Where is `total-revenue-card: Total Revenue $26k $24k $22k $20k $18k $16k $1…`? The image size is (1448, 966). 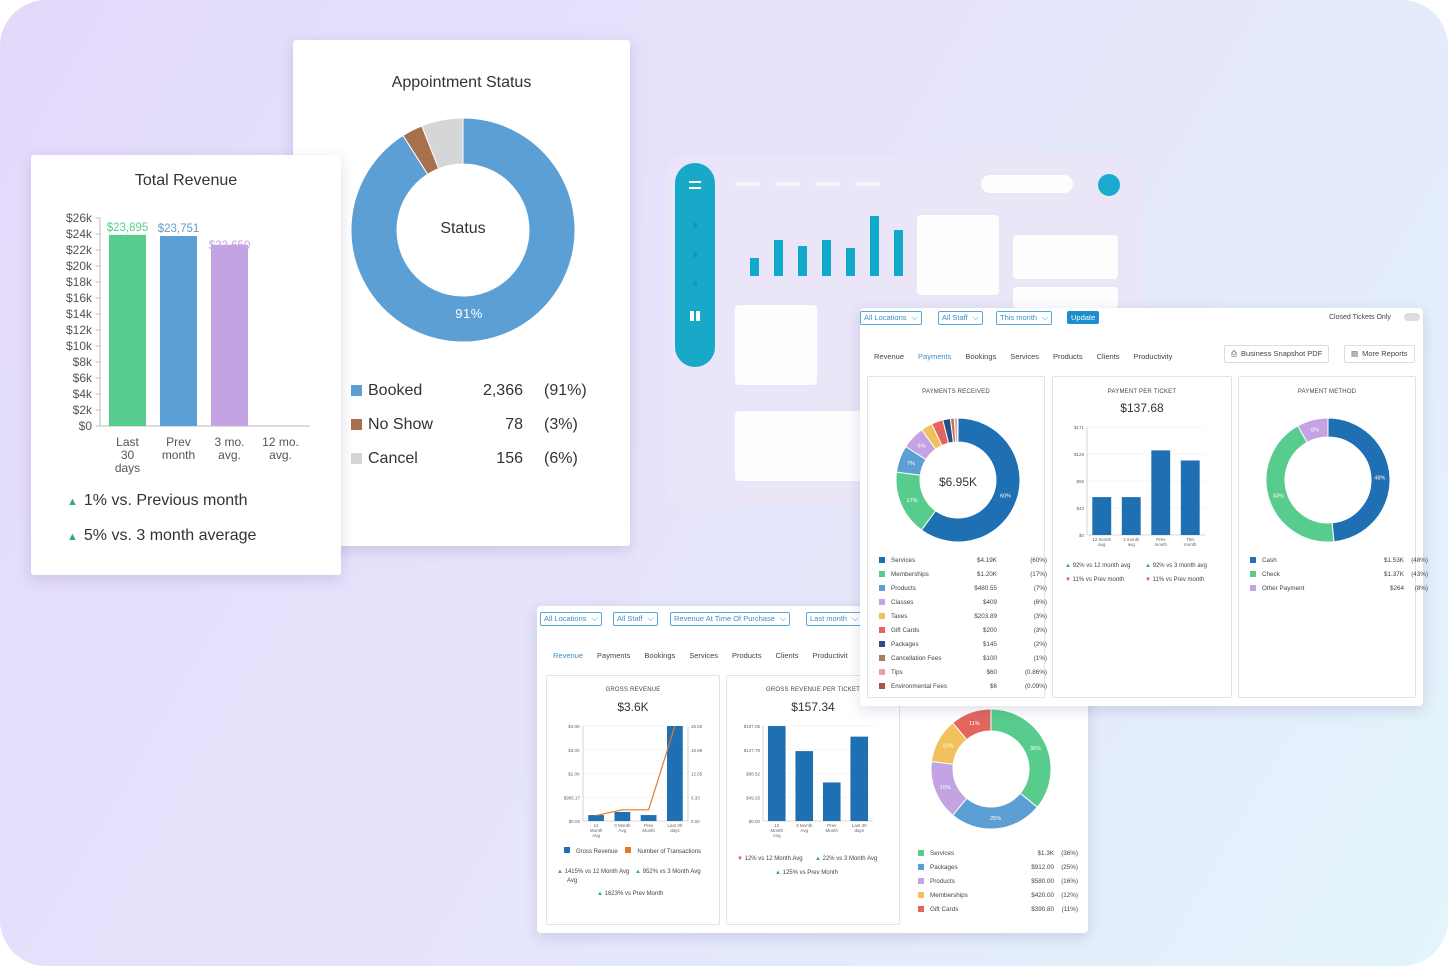
total-revenue-card: Total Revenue $26k $24k $22k $20k $18k $16k $1… is located at coordinates (186, 365).